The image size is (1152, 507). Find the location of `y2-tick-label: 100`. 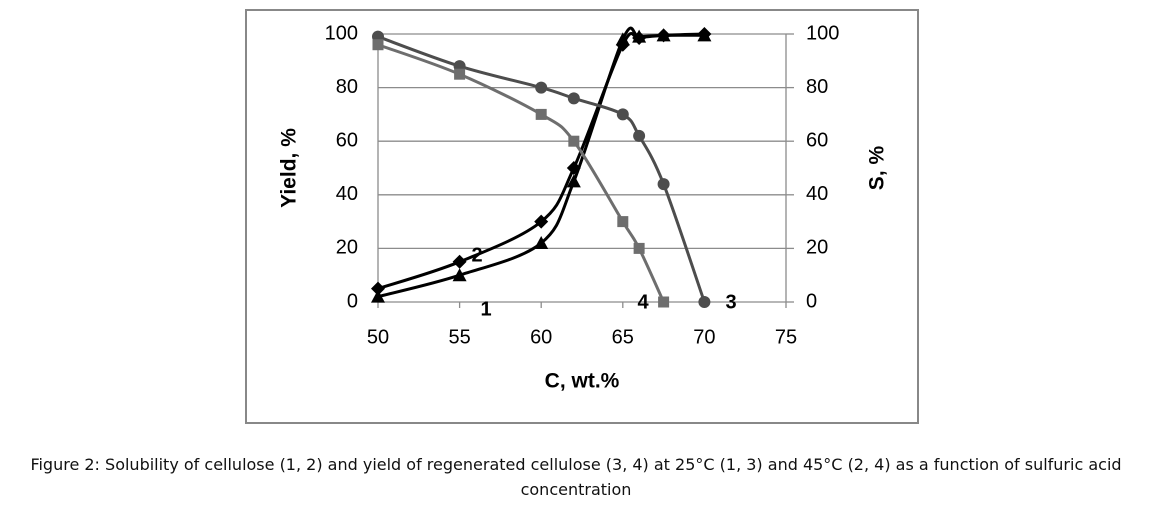

y2-tick-label: 100 is located at coordinates (822, 33).